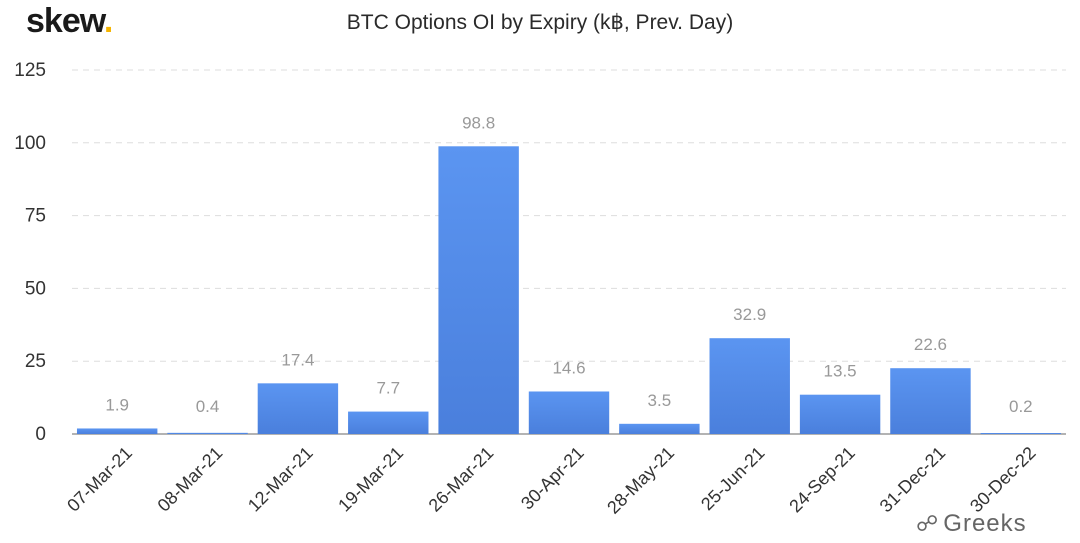  I want to click on x-tick-label: 24-Sep-21, so click(822, 480).